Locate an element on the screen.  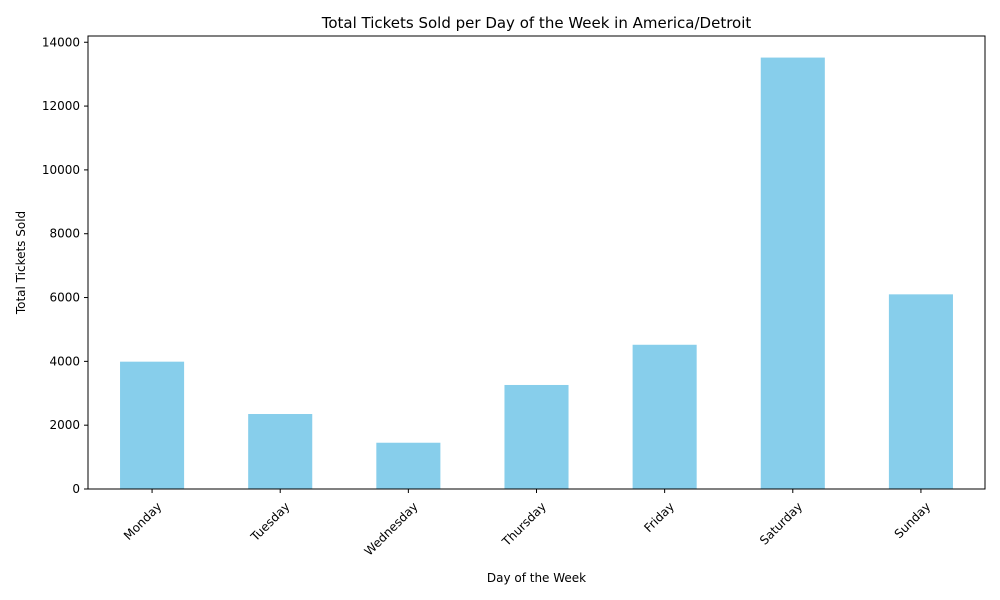
y-tick-label: 12000 is located at coordinates (61, 106).